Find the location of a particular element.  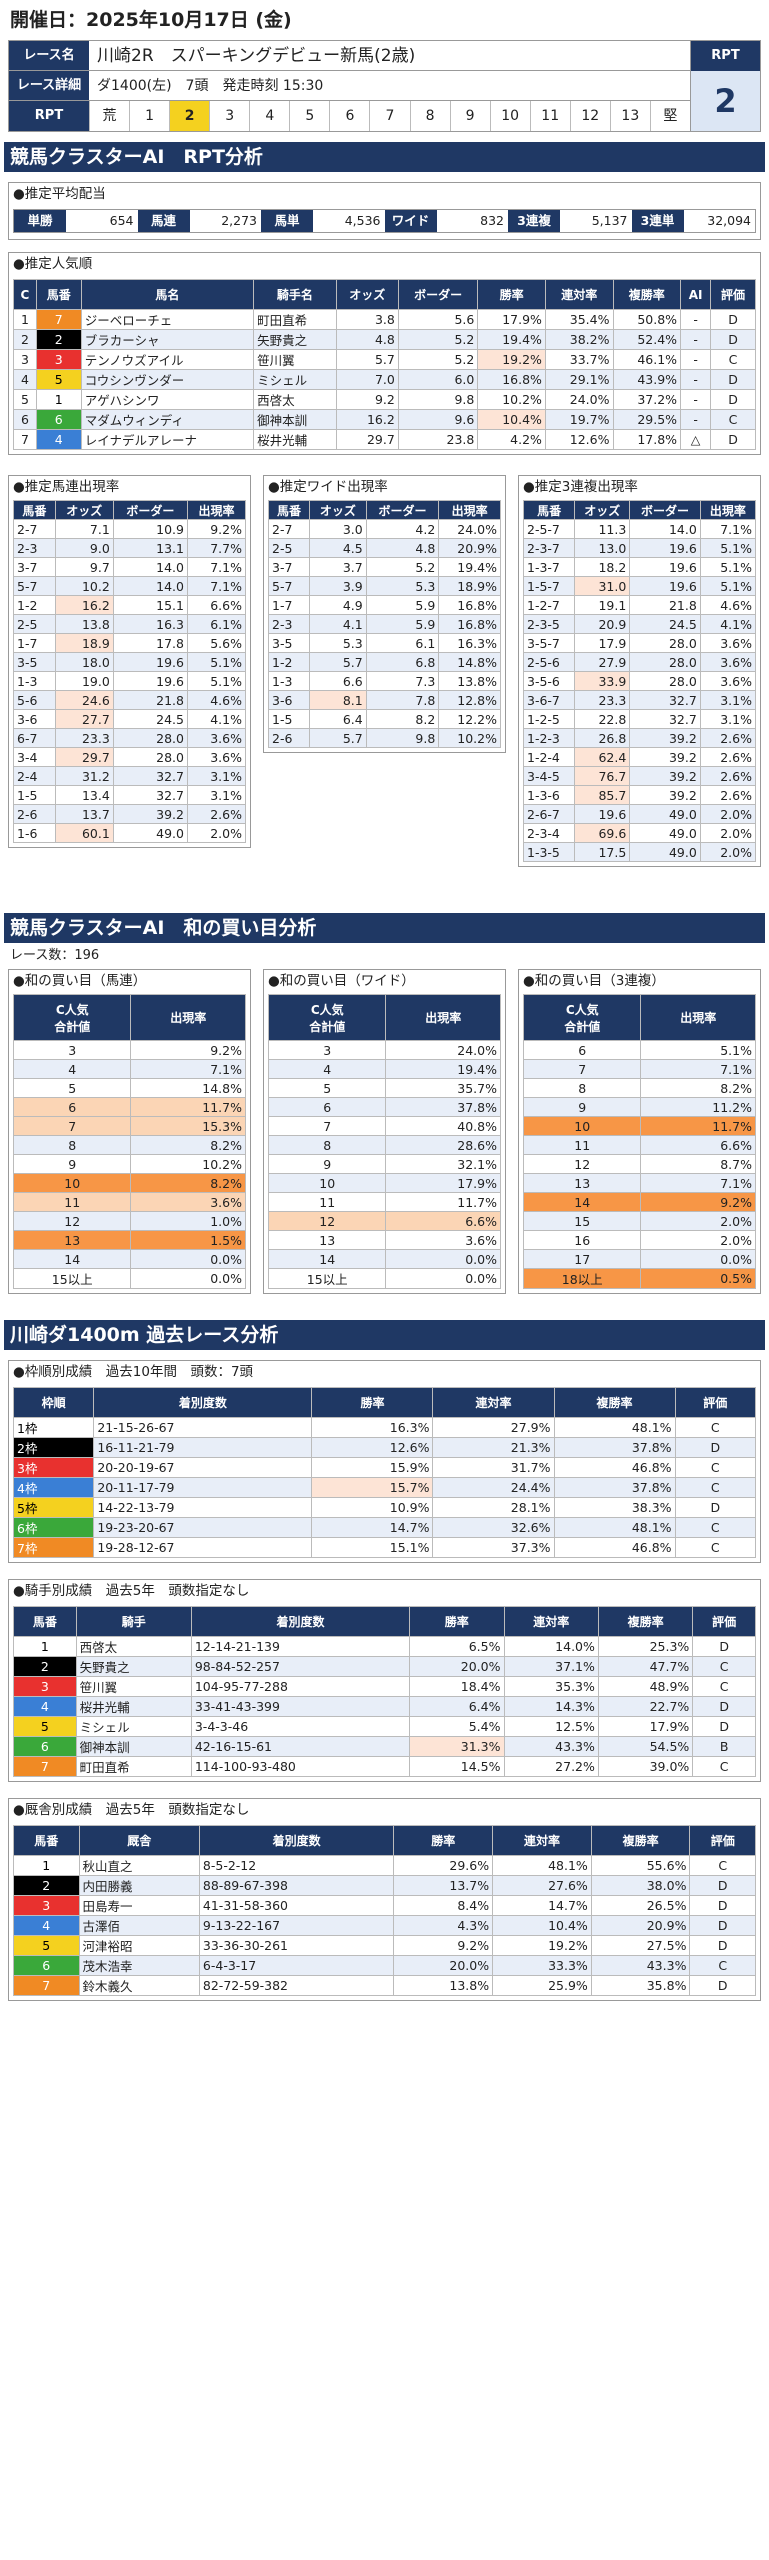

table-cell: 1 is located at coordinates (58, 399).